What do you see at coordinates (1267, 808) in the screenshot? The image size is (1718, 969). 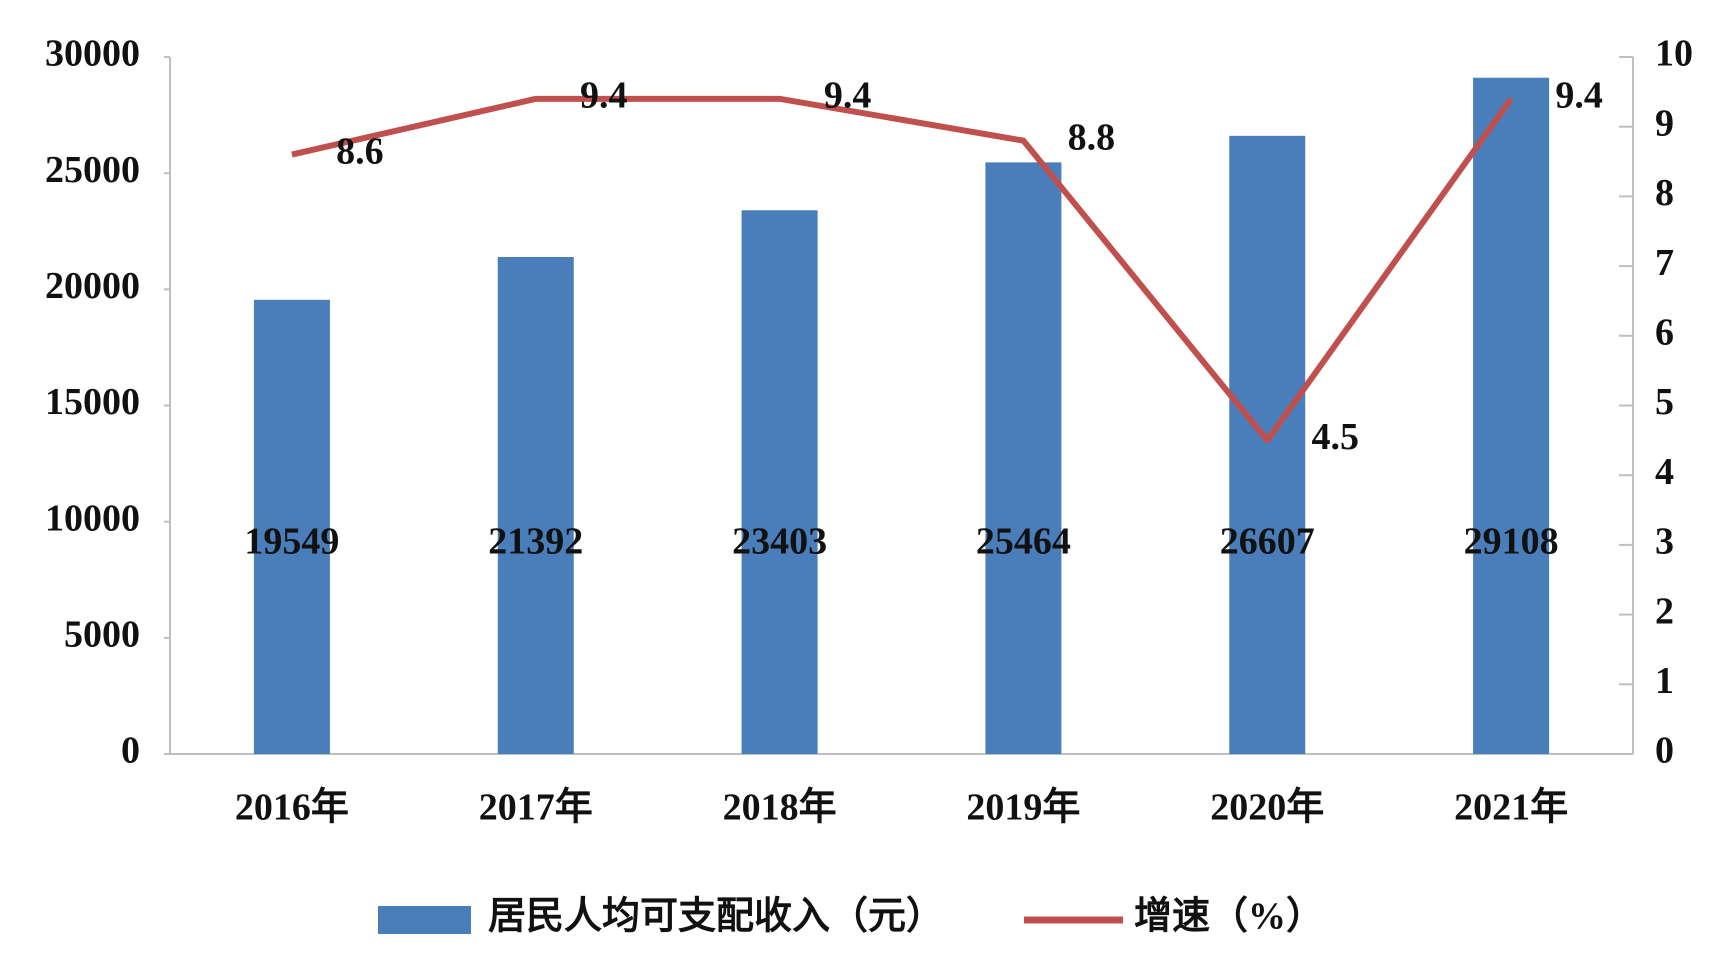 I see `x-tick-label: 2020年` at bounding box center [1267, 808].